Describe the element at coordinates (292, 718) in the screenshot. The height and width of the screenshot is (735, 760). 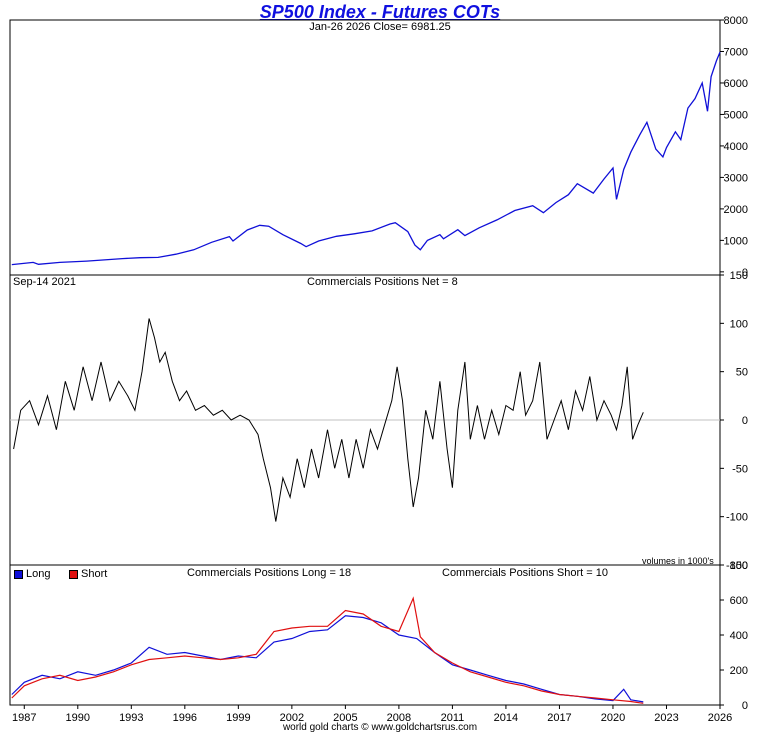
I see `x-tick-label: 2002` at that location.